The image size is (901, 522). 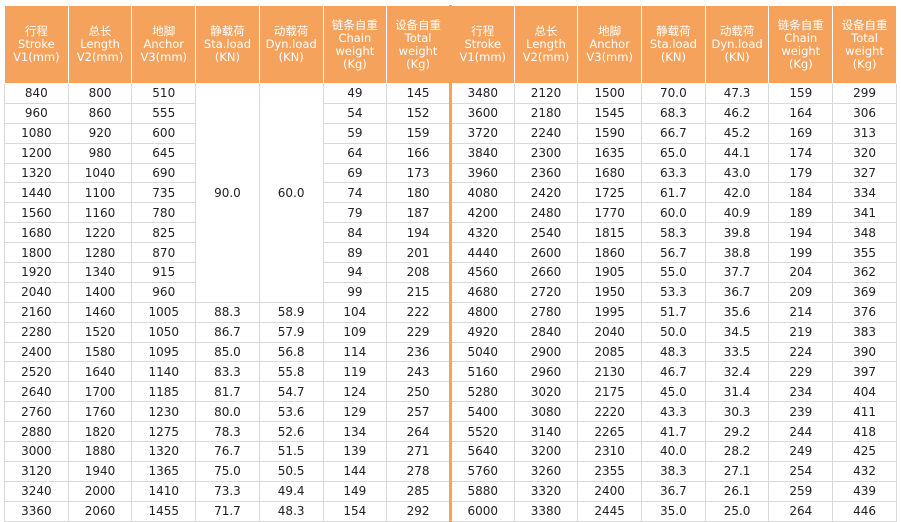 I want to click on cell: 204, so click(x=801, y=272).